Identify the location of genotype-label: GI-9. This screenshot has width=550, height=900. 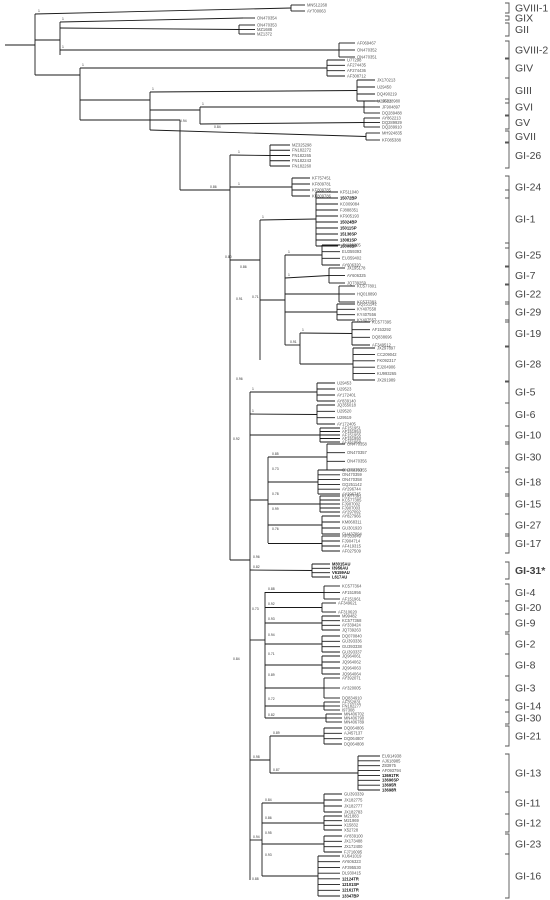
(525, 624).